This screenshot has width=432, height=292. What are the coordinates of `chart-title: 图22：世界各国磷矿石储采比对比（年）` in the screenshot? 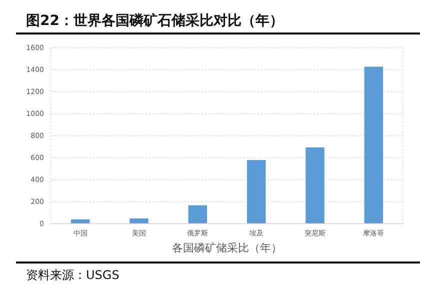 It's located at (155, 20).